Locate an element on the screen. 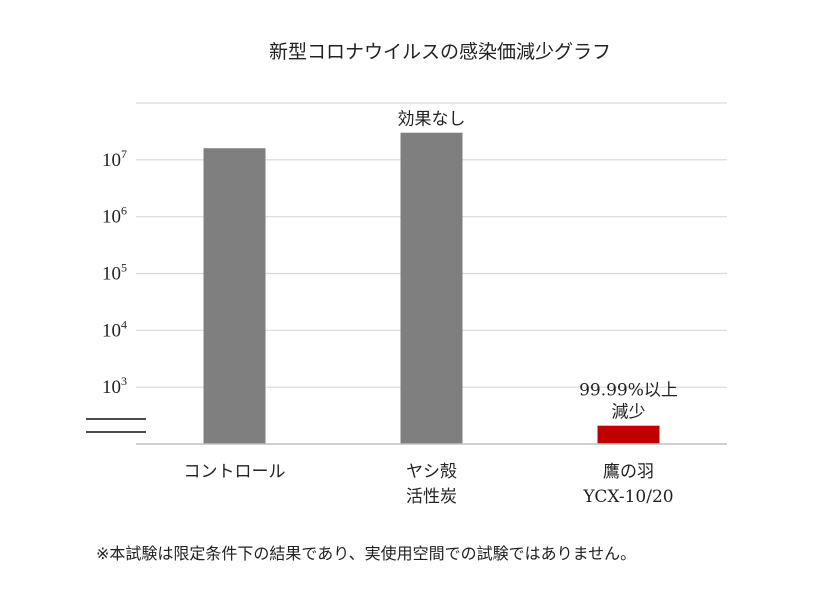 This screenshot has width=840, height=589. axis-break-mark is located at coordinates (116, 425).